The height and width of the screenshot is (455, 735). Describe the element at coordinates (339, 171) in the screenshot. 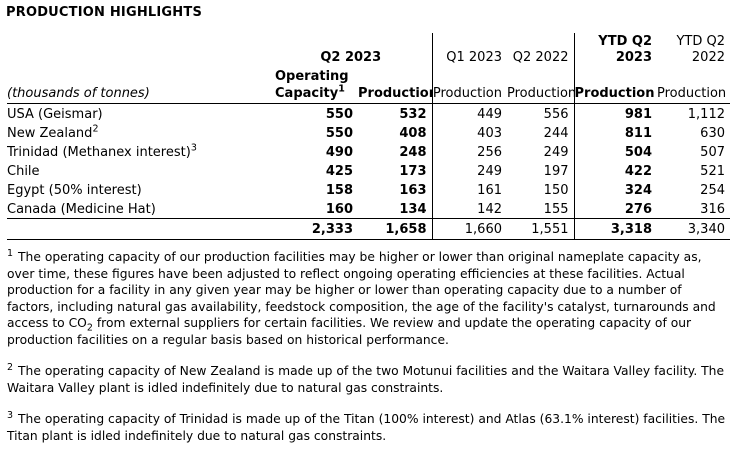

I see `value-operating-capacity: 425` at that location.